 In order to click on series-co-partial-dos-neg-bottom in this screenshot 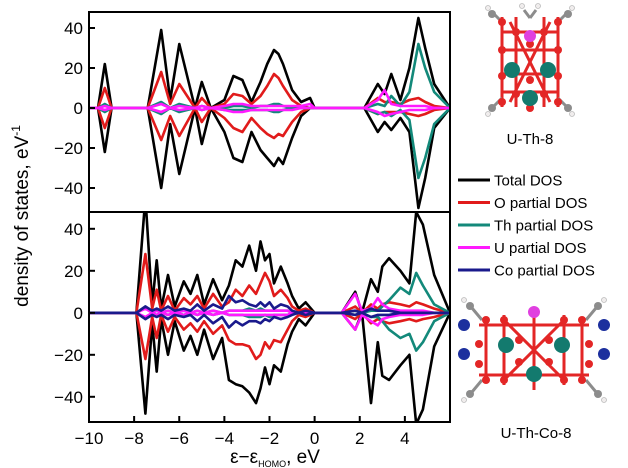, I will do `click(269, 320)`.